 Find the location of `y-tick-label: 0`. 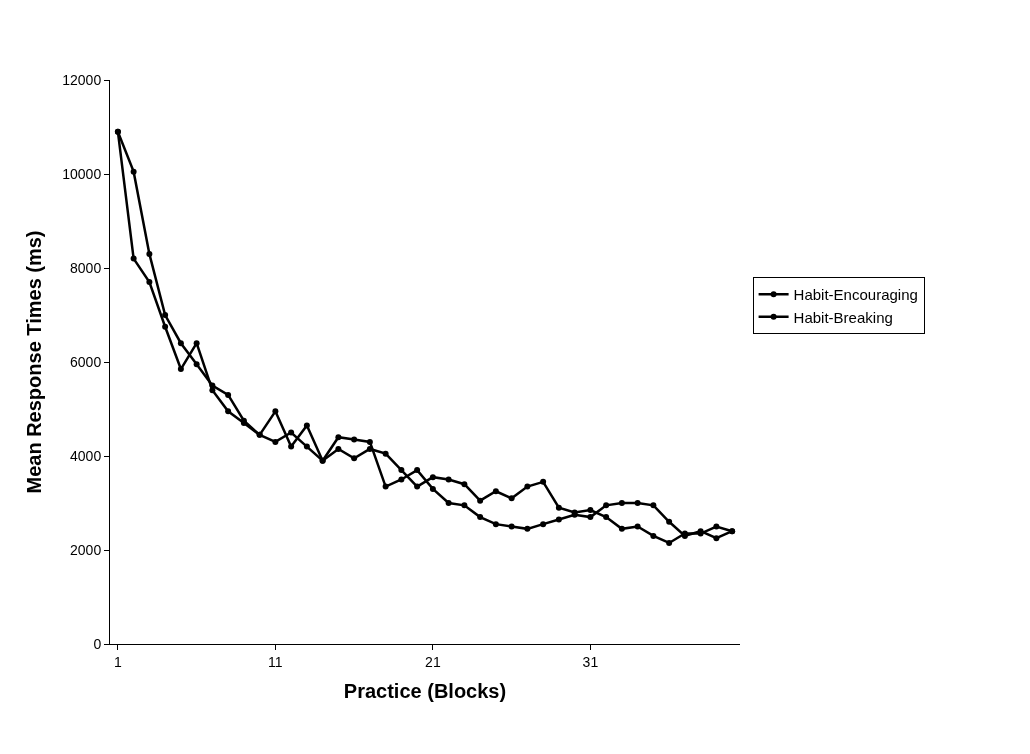

y-tick-label: 0 is located at coordinates (97, 643).